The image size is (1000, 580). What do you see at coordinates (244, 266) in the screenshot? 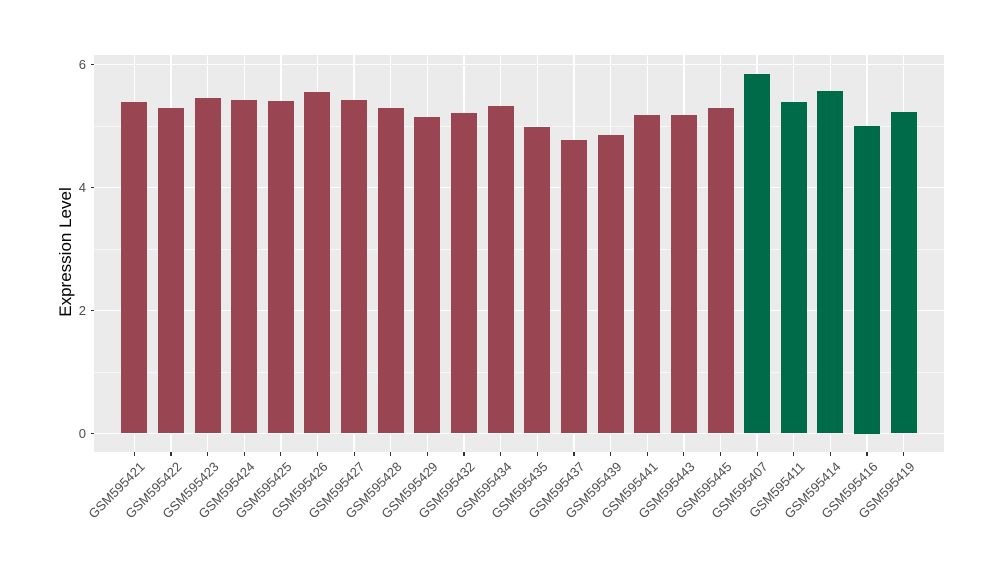
I see `bar-GSM595424` at bounding box center [244, 266].